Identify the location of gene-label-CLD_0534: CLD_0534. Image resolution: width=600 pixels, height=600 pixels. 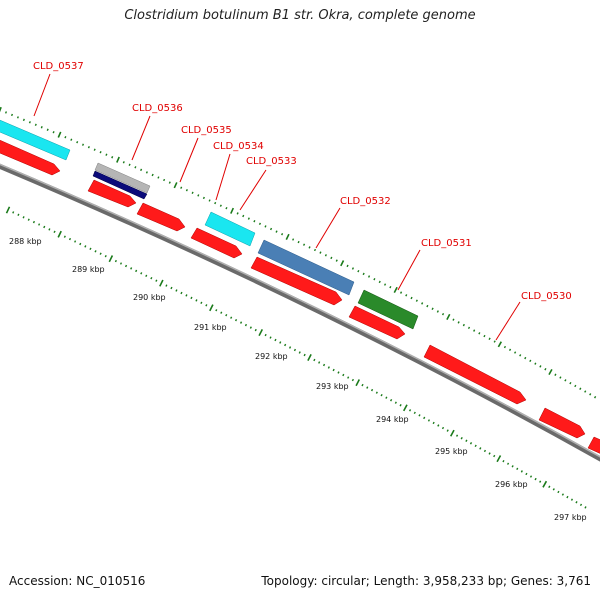
(238, 146).